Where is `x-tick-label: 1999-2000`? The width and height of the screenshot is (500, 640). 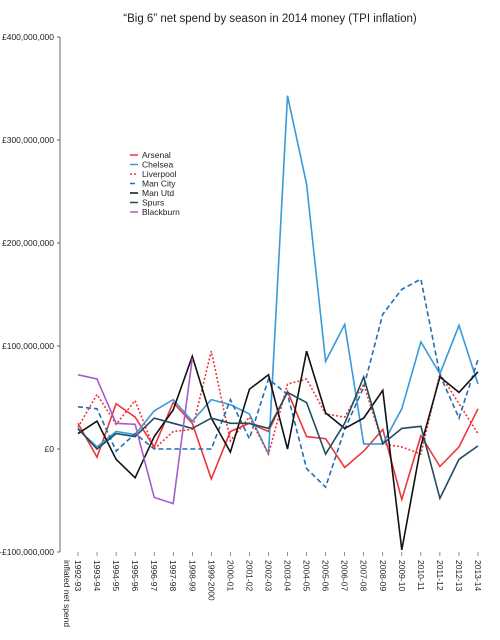
x-tick-label: 1999-2000 is located at coordinates (211, 580).